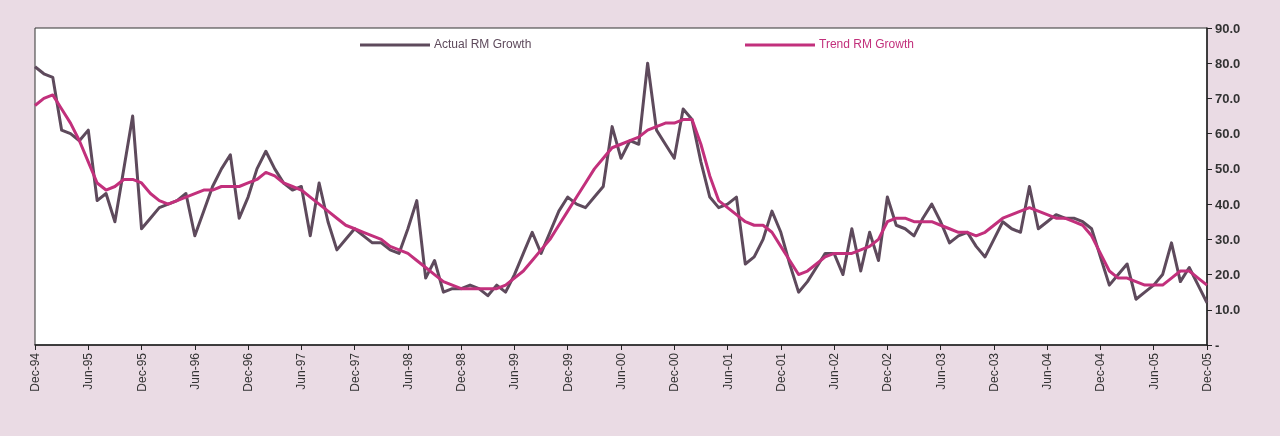  I want to click on x-tick-label: Dec-01, so click(780, 372).